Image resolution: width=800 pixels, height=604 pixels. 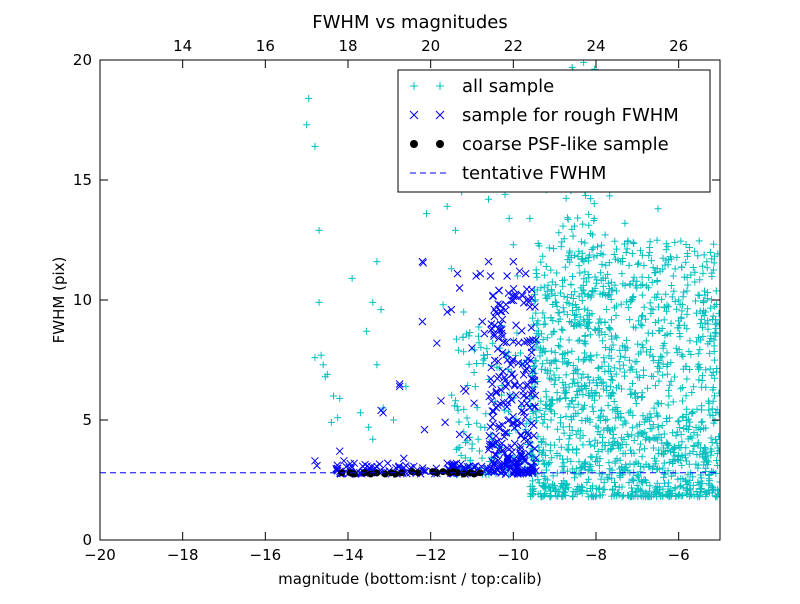 What do you see at coordinates (539, 144) in the screenshot?
I see `legend-entry-2: coarse PSF-like sample` at bounding box center [539, 144].